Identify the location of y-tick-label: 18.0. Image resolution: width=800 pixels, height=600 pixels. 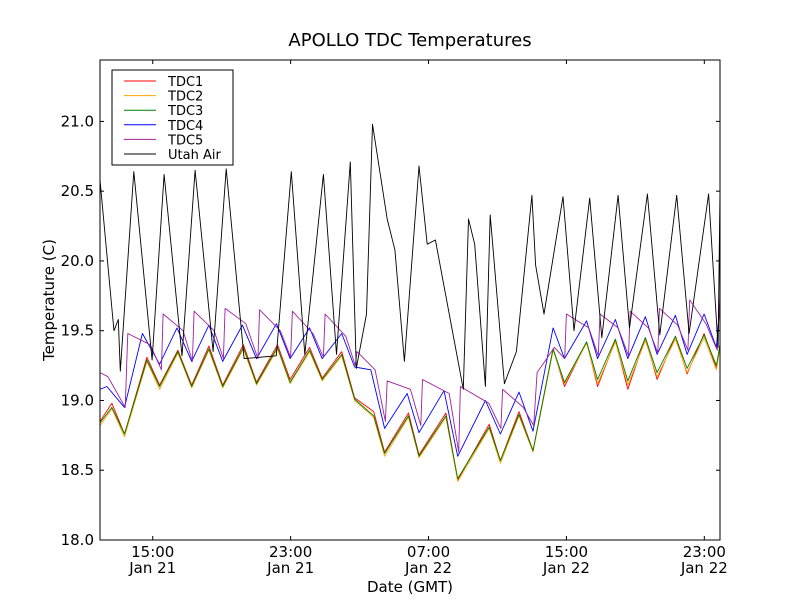
(77, 540).